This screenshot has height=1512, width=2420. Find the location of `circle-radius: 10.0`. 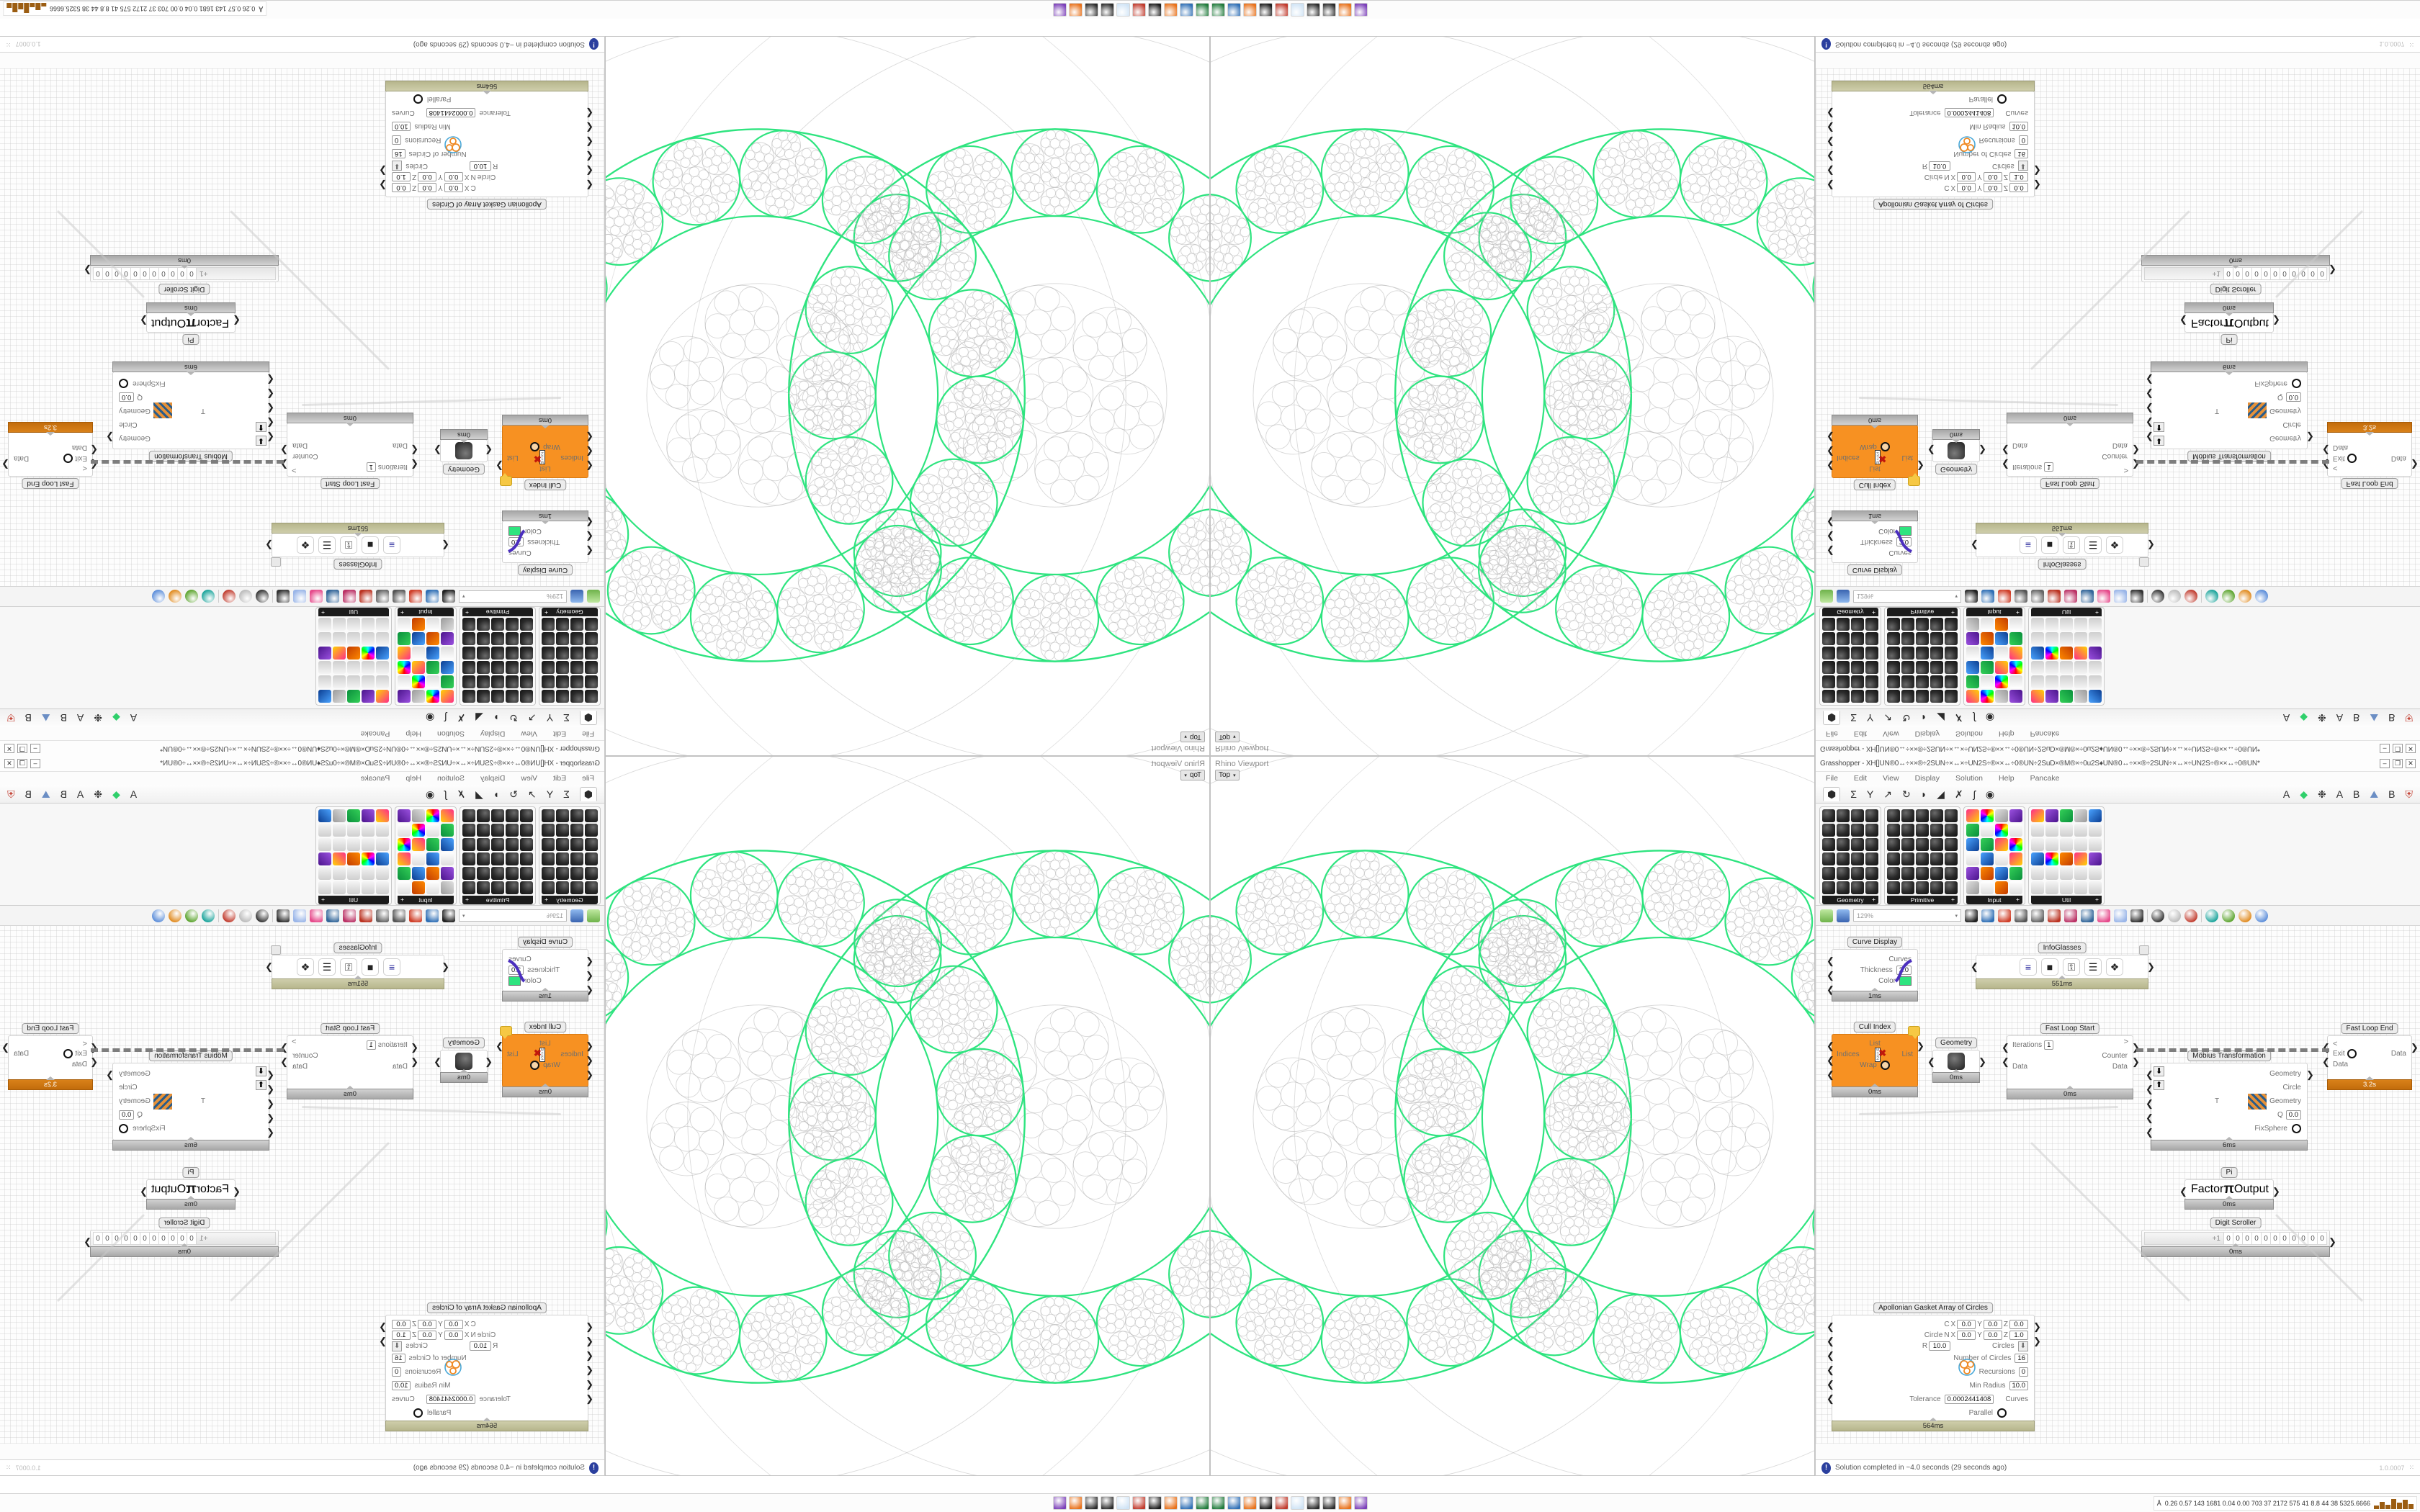

circle-radius: 10.0 is located at coordinates (480, 166).